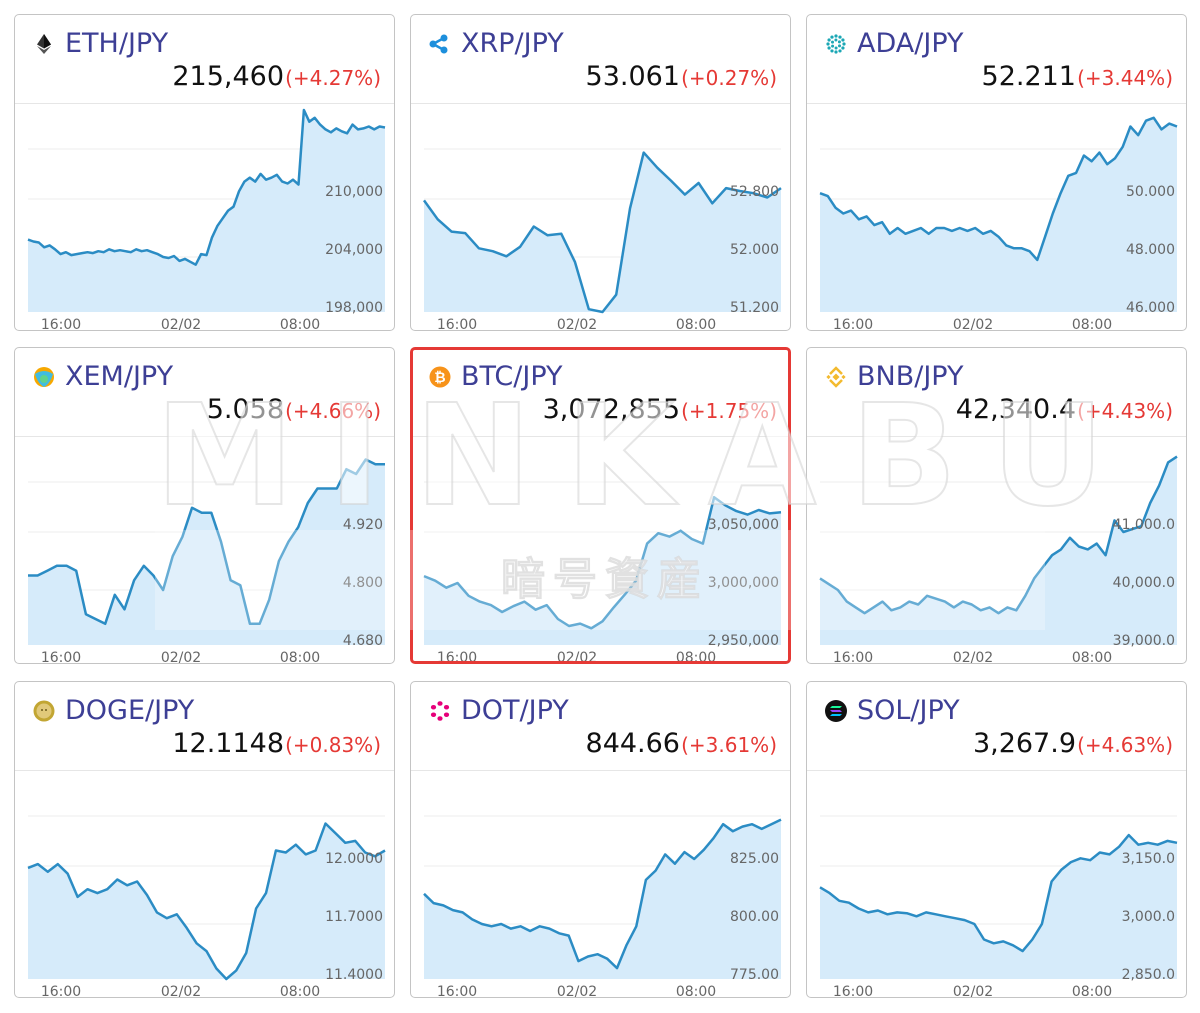 This screenshot has width=1200, height=1013. What do you see at coordinates (354, 975) in the screenshot?
I see `y-tick-label: 11.4000` at bounding box center [354, 975].